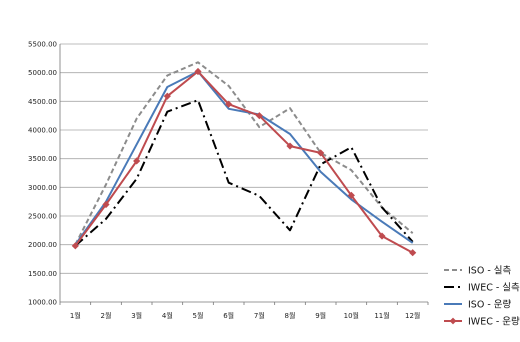 This screenshot has width=520, height=342. Describe the element at coordinates (490, 271) in the screenshot. I see `legend-label: ISO - 실측` at that location.